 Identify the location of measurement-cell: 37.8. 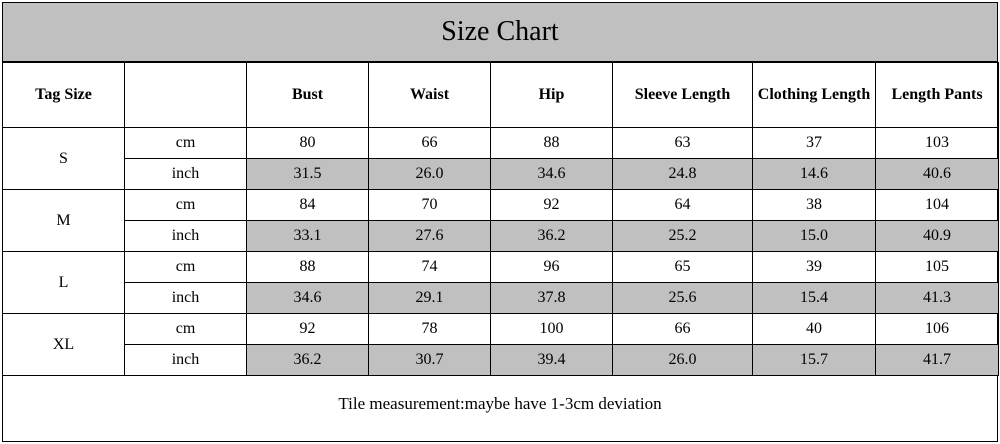
(551, 298).